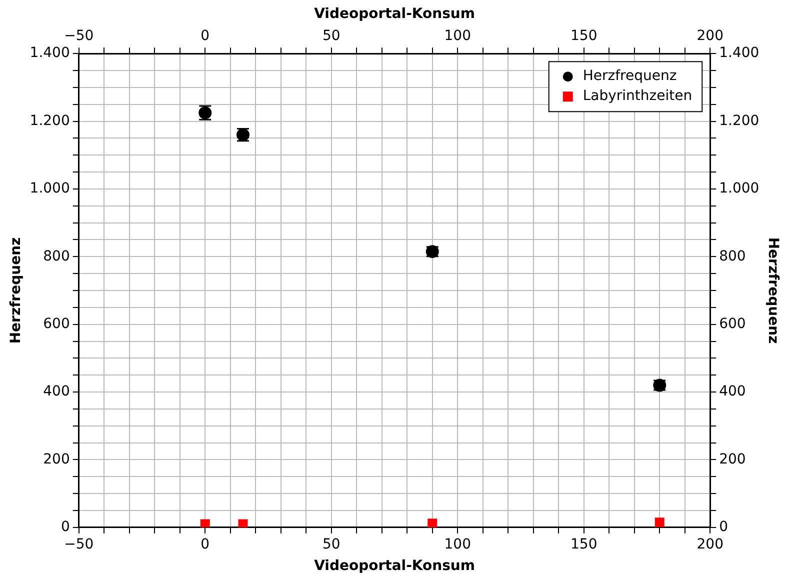 This screenshot has width=789, height=581. I want to click on x2-tick-label: 50, so click(331, 36).